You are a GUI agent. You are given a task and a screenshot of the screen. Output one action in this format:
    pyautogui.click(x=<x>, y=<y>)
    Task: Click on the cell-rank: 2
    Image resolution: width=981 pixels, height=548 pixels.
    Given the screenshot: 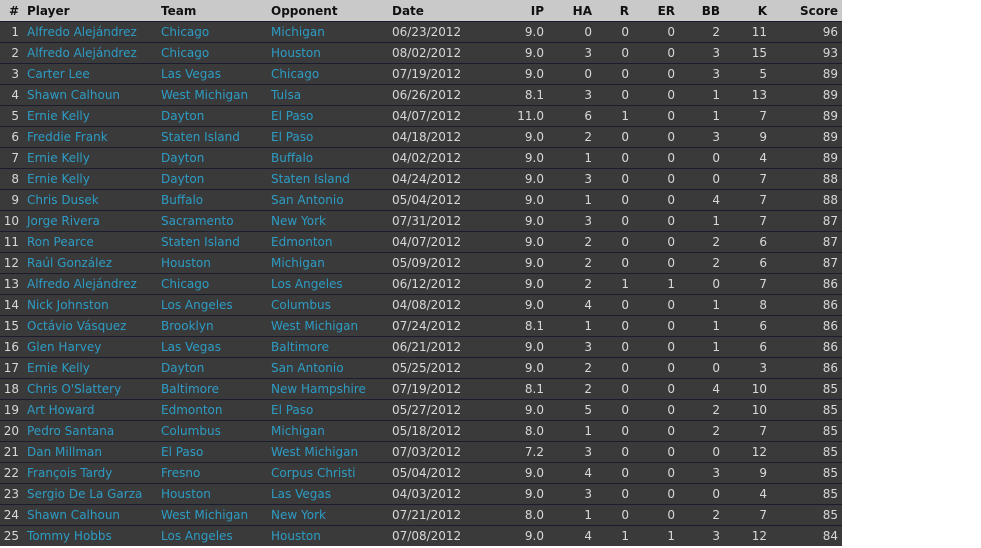 What is the action you would take?
    pyautogui.click(x=11, y=53)
    